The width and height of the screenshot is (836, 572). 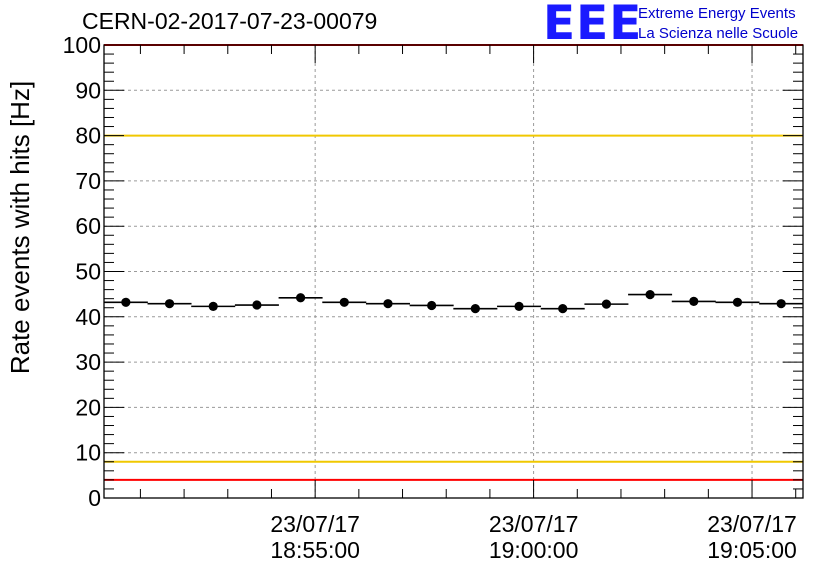 What do you see at coordinates (20, 227) in the screenshot?
I see `y-axis-label: Rate events with hits [Hz]` at bounding box center [20, 227].